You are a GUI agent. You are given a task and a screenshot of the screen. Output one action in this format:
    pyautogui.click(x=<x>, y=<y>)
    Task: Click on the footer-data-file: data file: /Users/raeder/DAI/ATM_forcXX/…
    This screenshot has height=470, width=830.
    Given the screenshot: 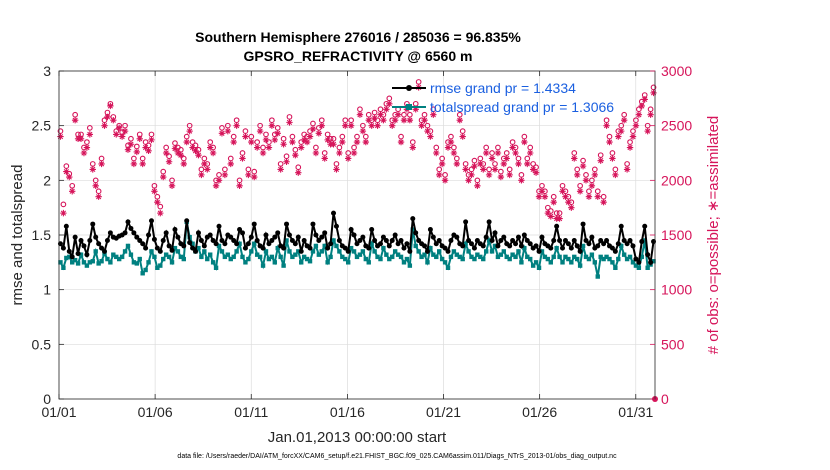 What is the action you would take?
    pyautogui.click(x=397, y=456)
    